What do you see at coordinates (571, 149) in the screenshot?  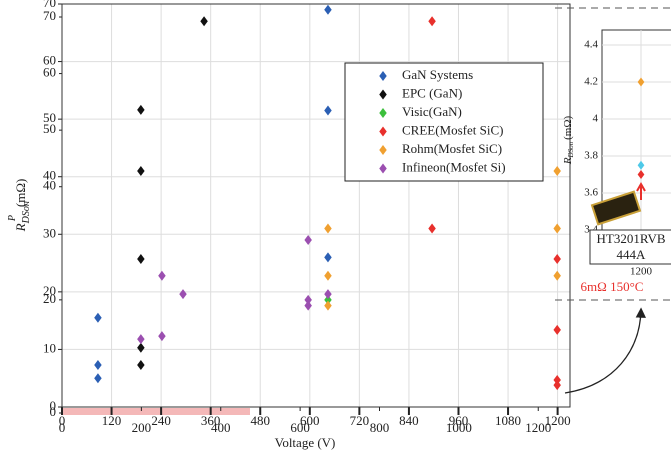 I see `inset-y-label-sub: DSon` at bounding box center [571, 149].